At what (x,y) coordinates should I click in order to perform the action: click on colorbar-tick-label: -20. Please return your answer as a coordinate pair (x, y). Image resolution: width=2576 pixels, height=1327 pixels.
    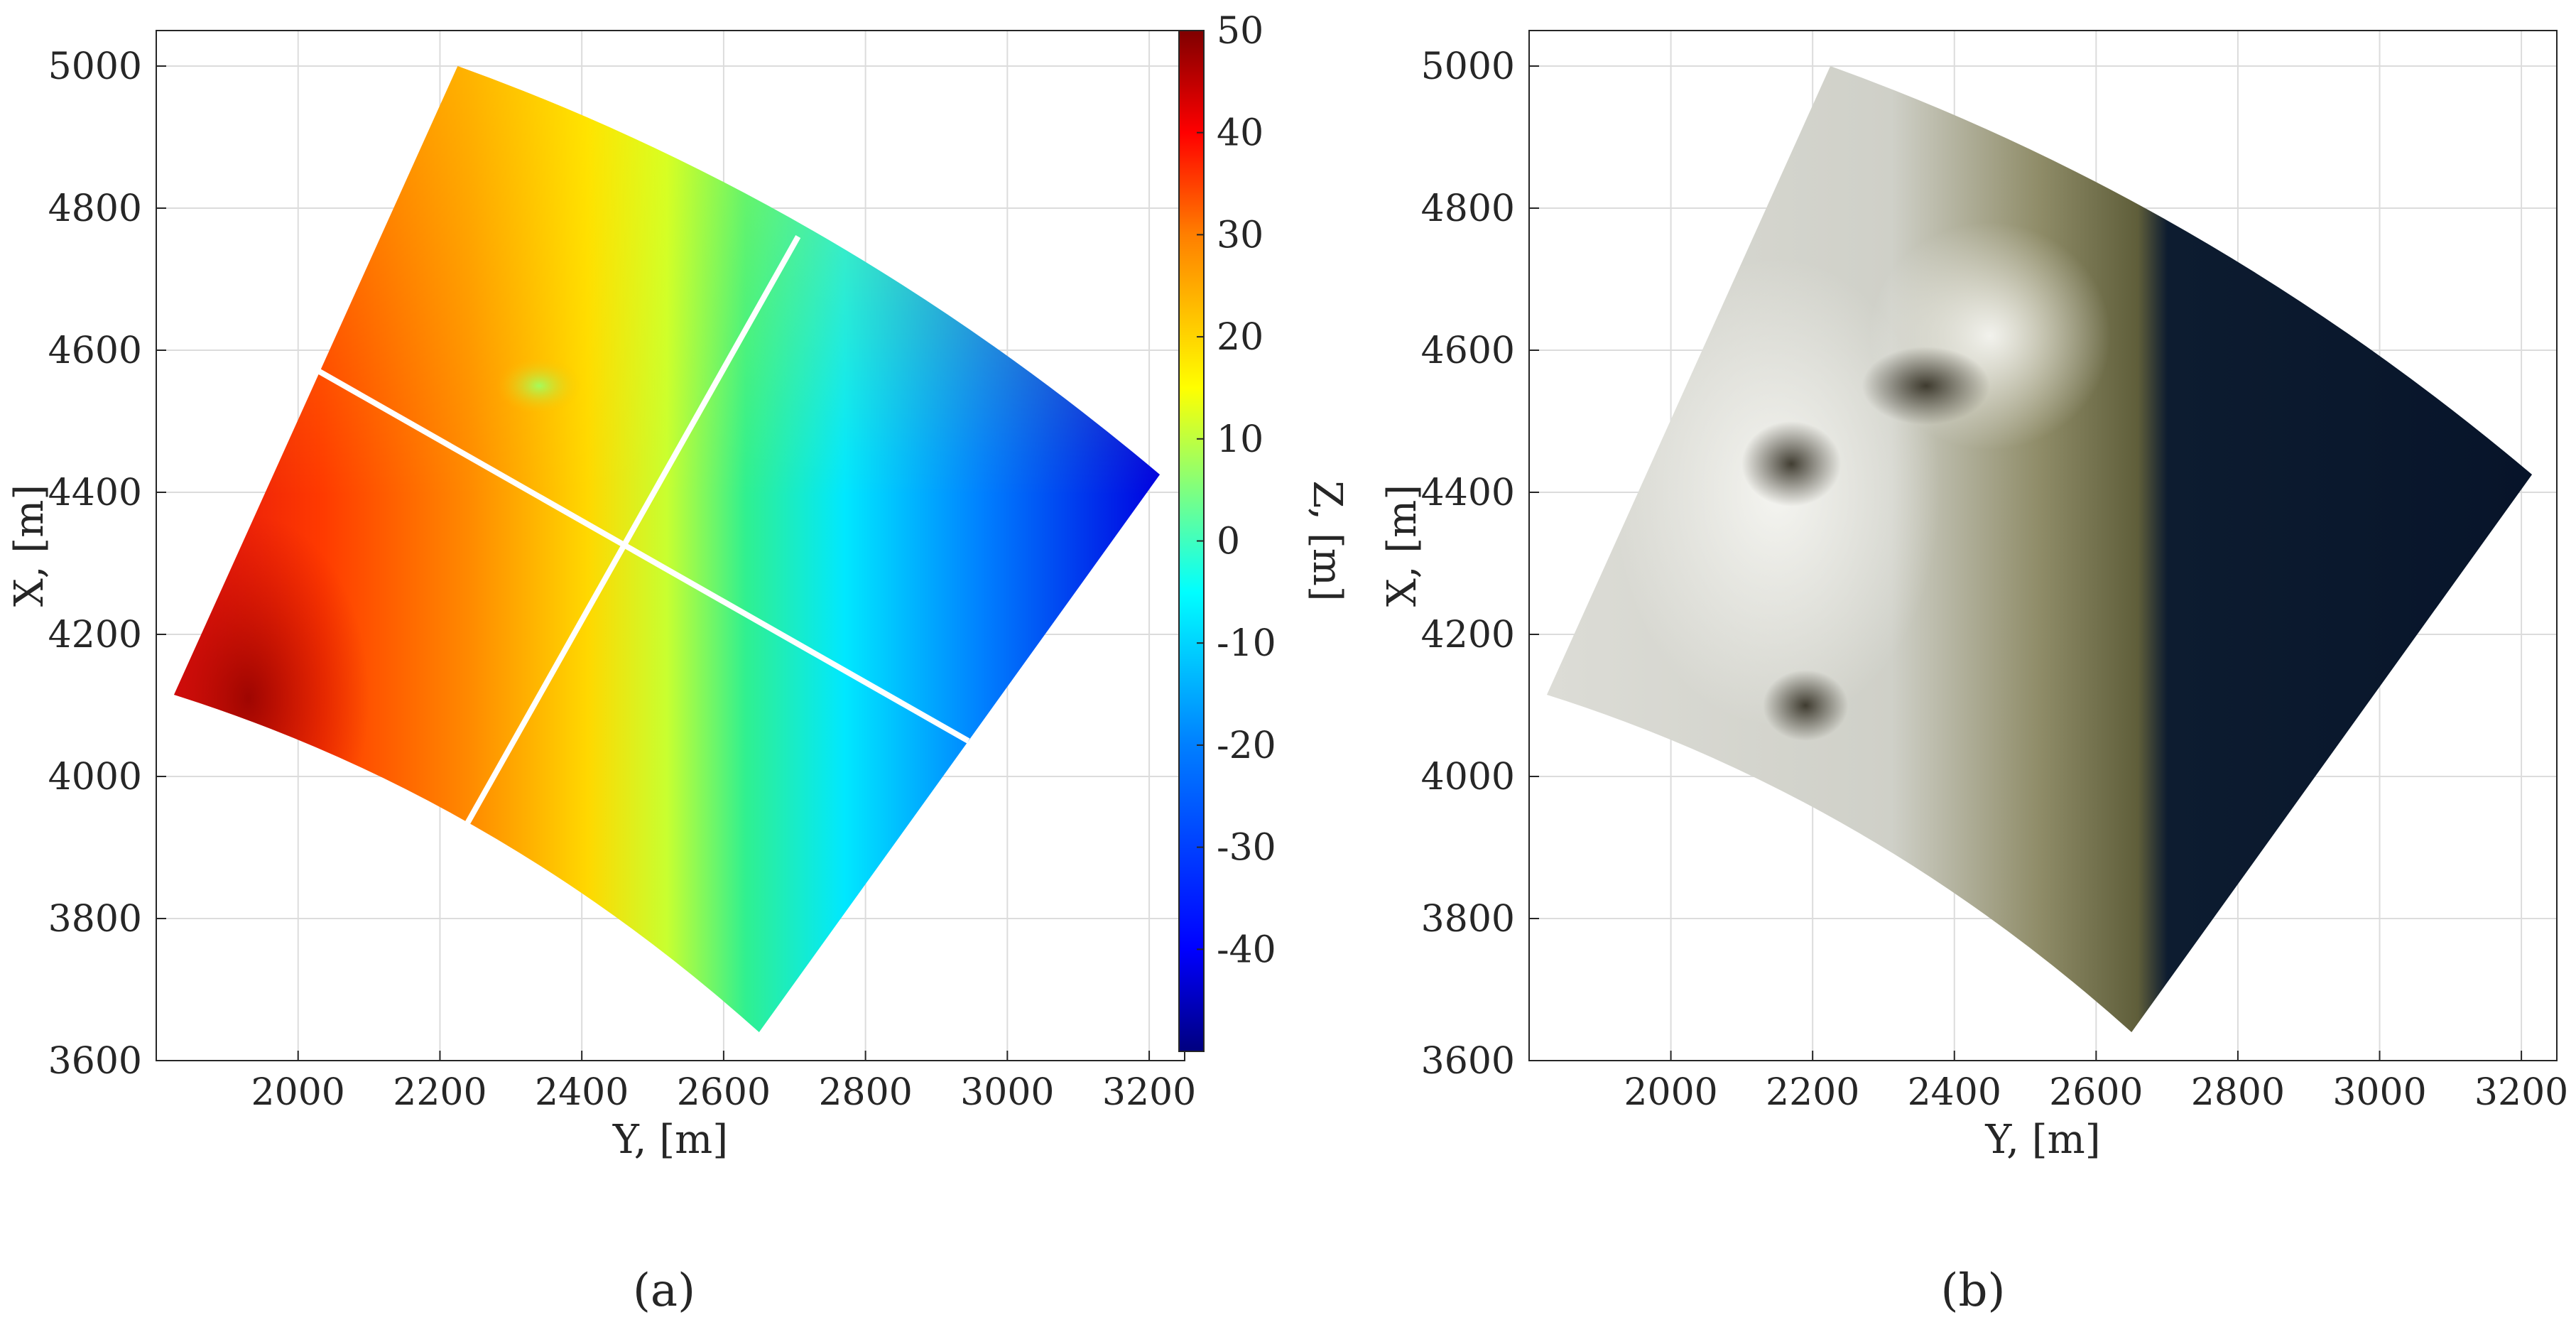
    Looking at the image, I should click on (1246, 746).